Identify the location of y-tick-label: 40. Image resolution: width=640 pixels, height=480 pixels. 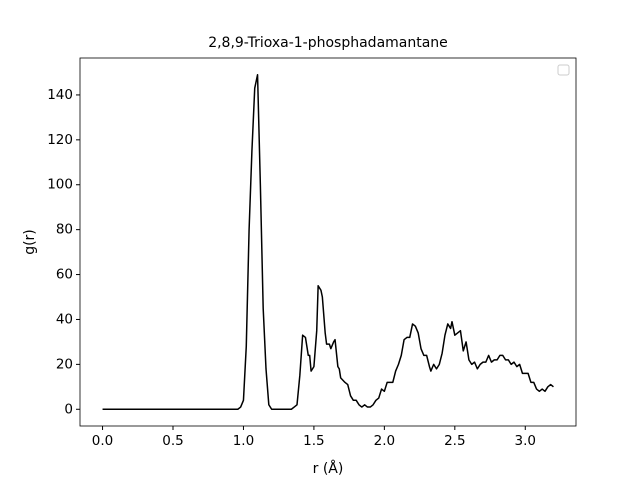
(64, 319).